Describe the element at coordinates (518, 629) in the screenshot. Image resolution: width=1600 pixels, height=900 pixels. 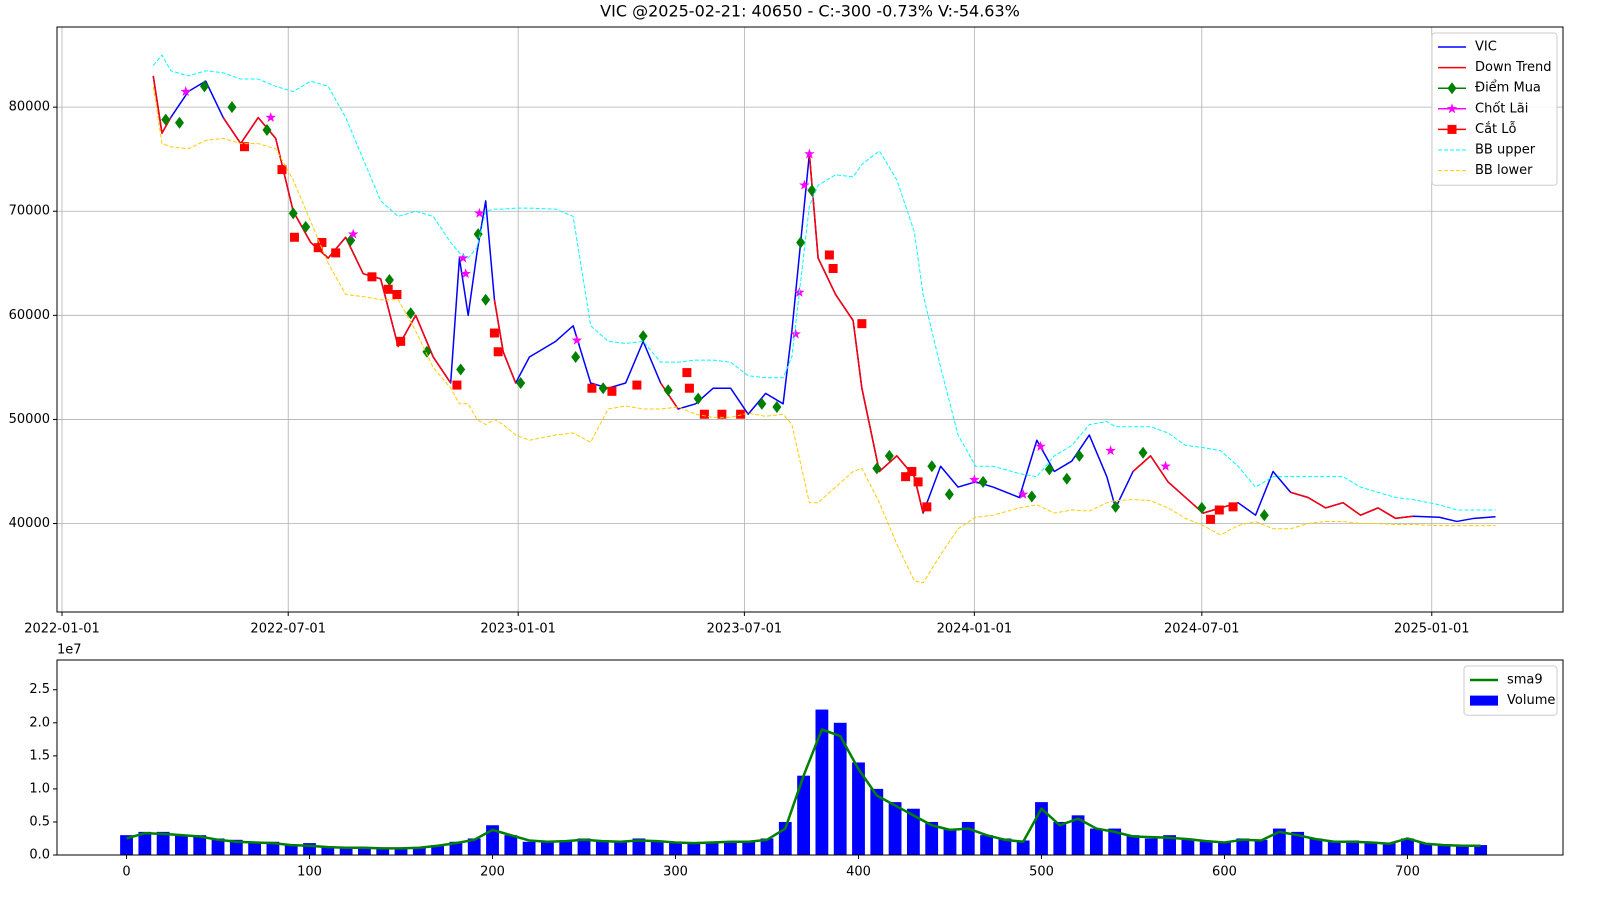
I see `x-tick-label: 2023-01-01` at that location.